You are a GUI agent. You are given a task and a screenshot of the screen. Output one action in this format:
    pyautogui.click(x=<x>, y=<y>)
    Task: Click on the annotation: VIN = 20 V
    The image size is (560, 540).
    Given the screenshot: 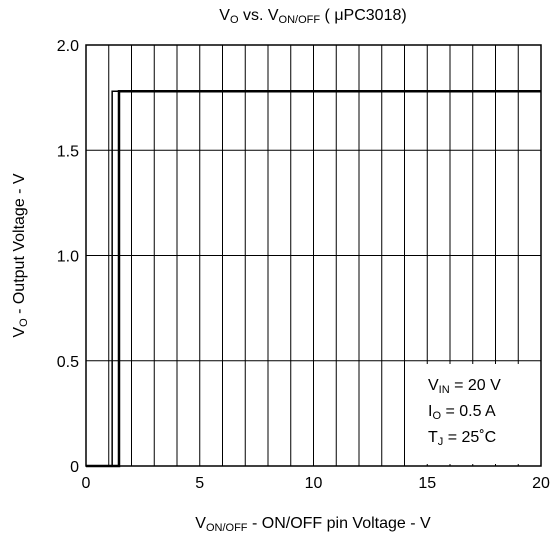 What is the action you would take?
    pyautogui.click(x=464, y=386)
    